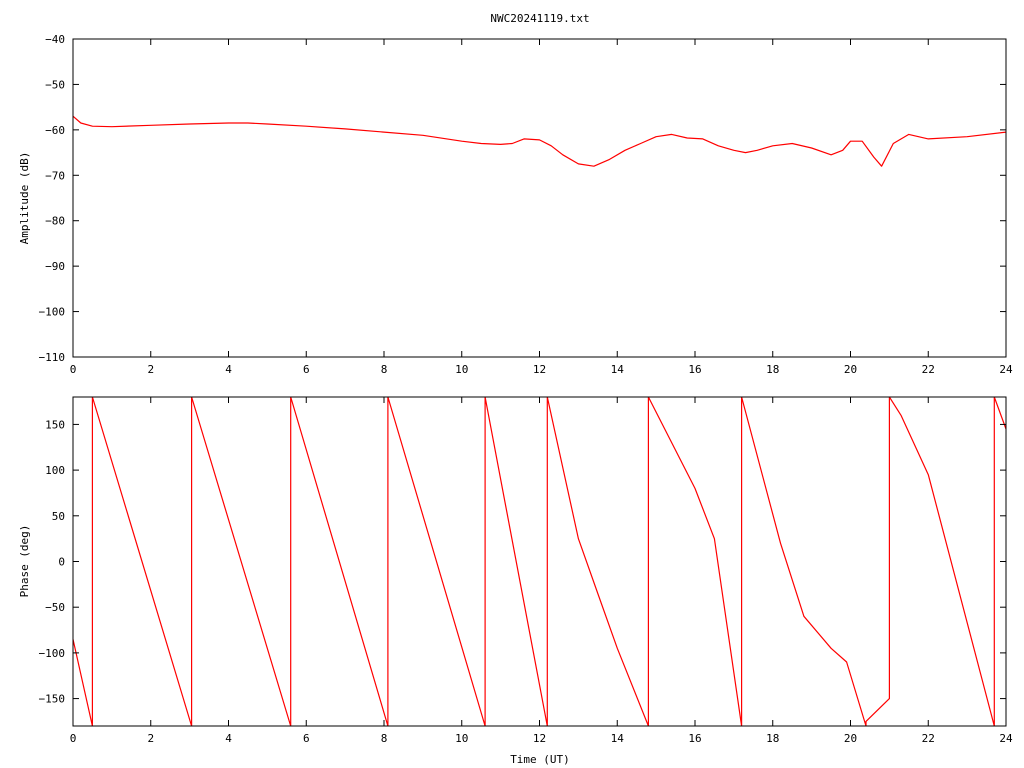 The image size is (1024, 768). I want to click on amplitude-y-axis-label: Amplitude (dB), so click(24, 198).